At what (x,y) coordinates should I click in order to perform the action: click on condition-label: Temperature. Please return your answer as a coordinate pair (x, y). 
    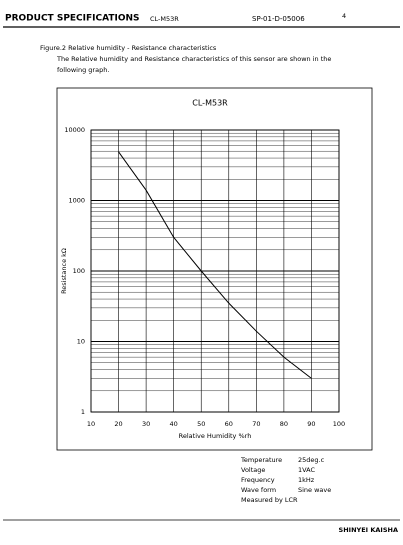
    Looking at the image, I should click on (261, 460).